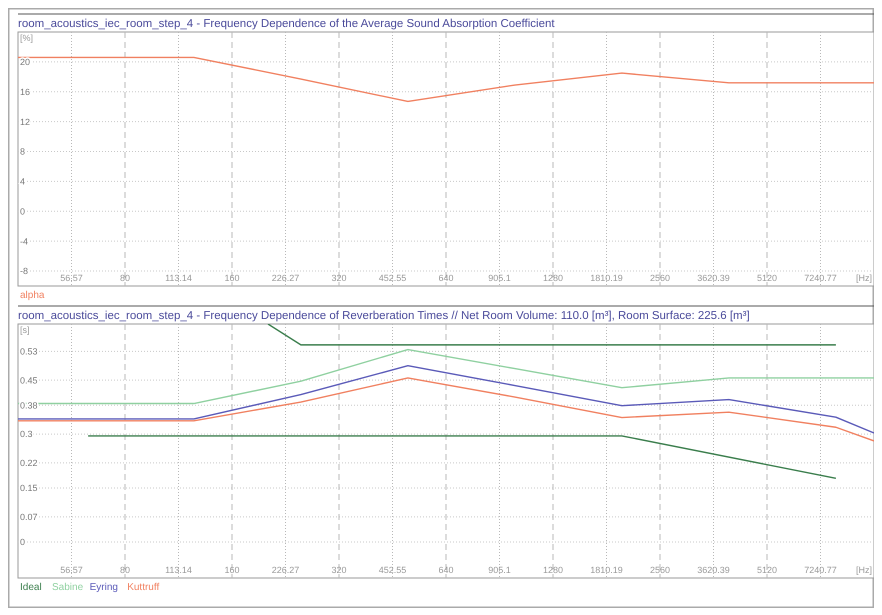 The height and width of the screenshot is (615, 882). Describe the element at coordinates (25, 330) in the screenshot. I see `y-axis-title: [s]` at that location.